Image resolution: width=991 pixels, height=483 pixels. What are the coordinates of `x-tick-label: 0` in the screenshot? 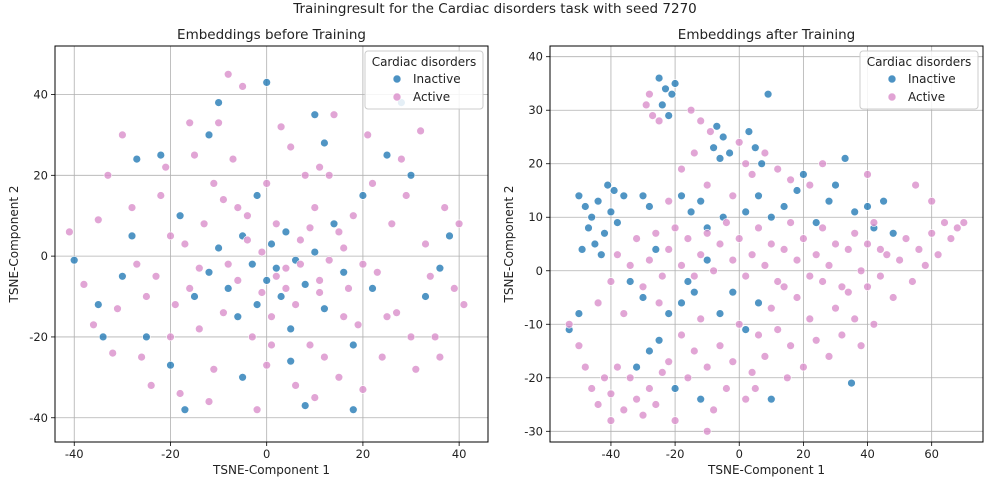 It's located at (739, 454).